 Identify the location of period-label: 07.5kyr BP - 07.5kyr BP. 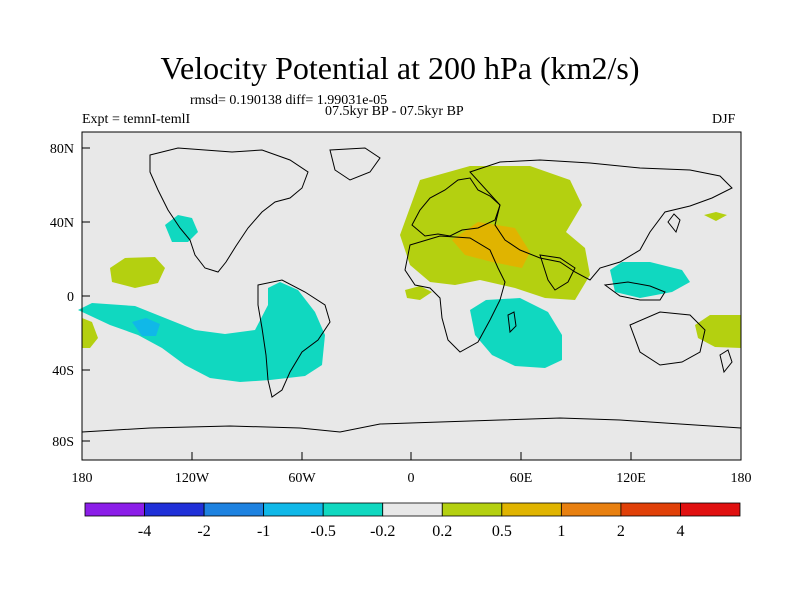
(394, 111).